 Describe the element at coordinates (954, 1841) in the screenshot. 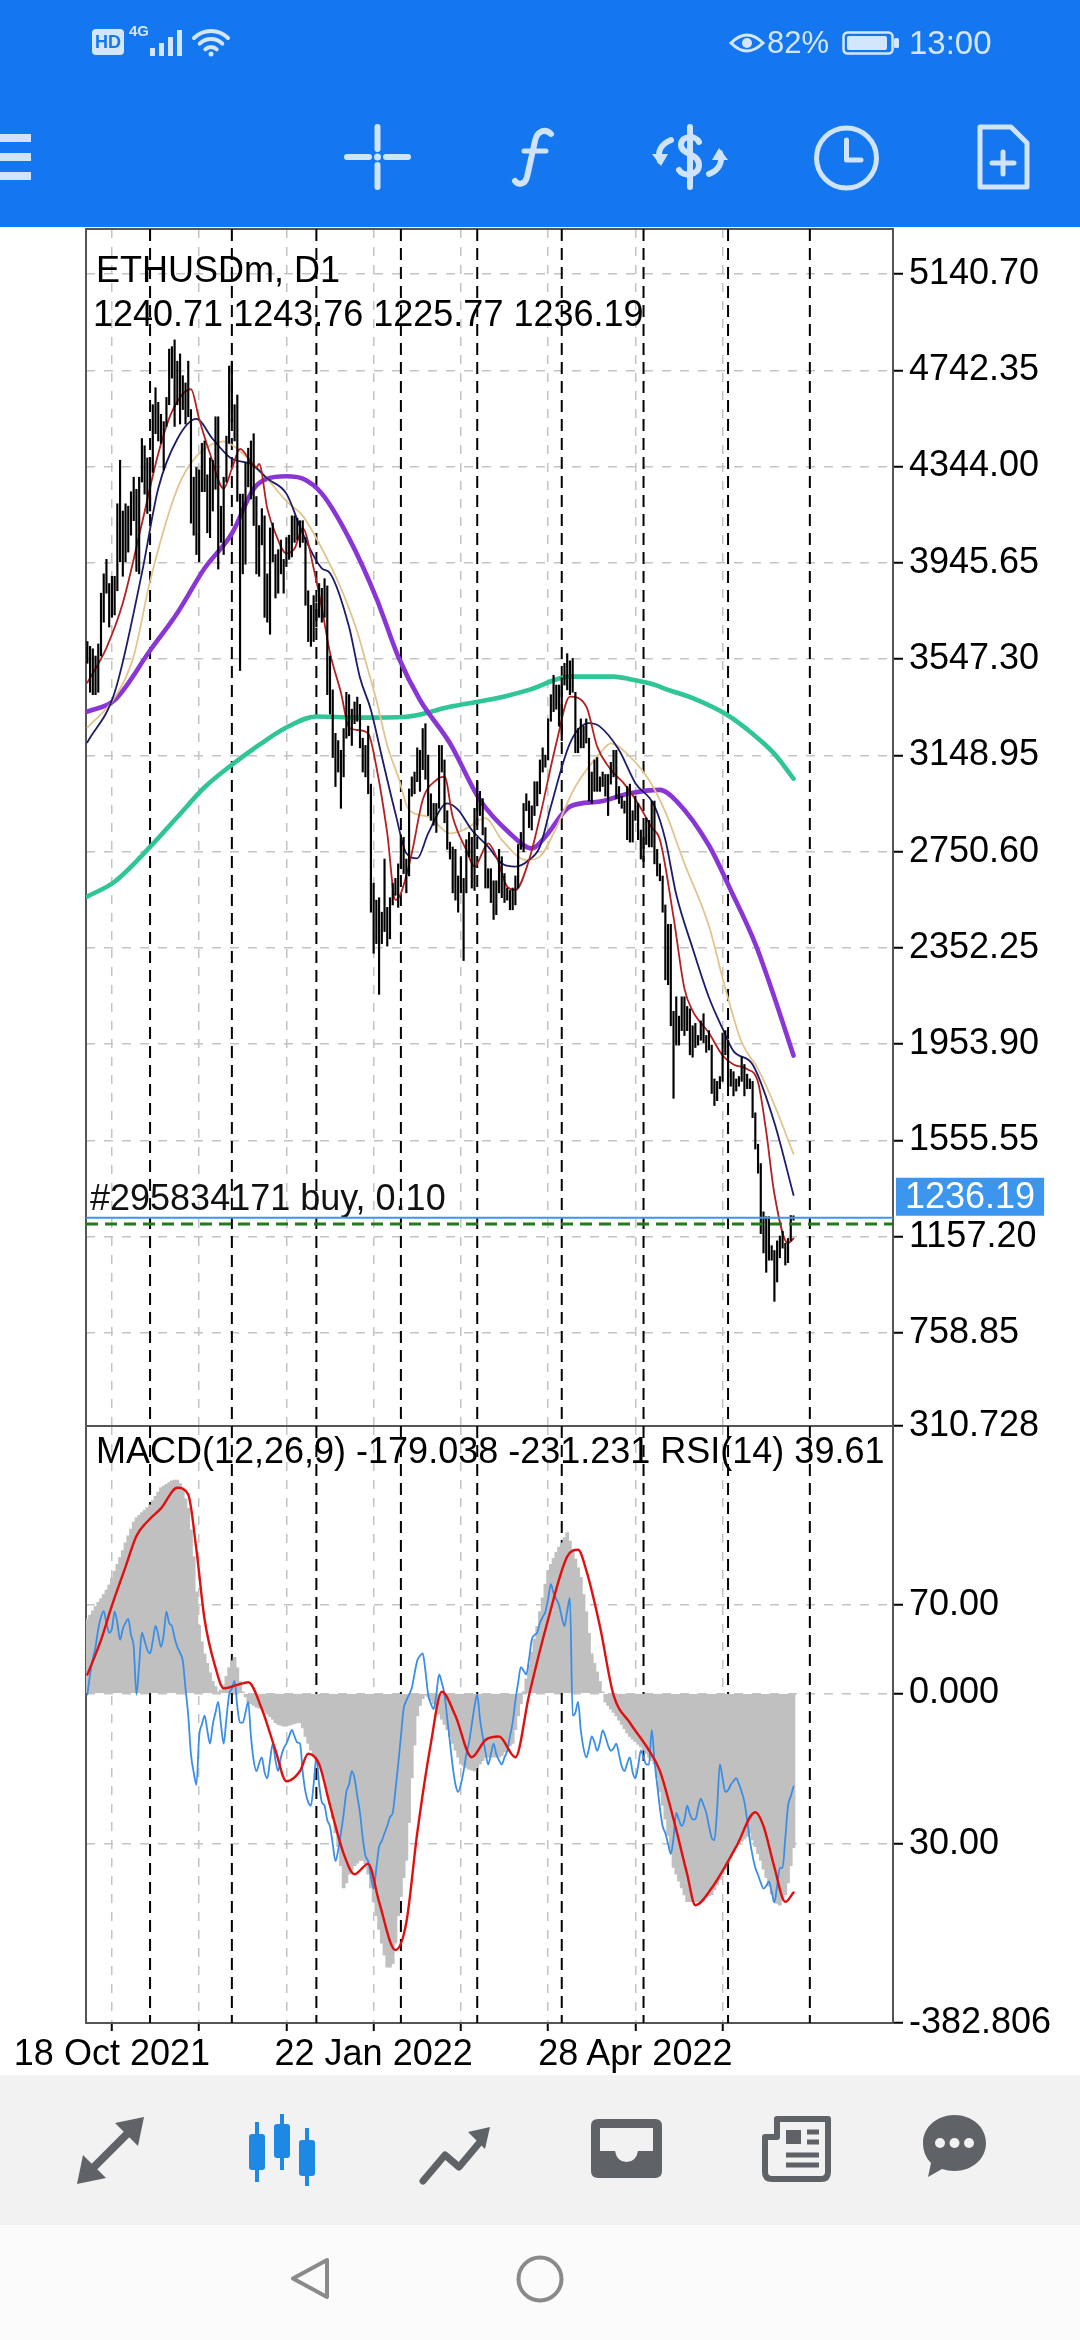

I see `y2-tick-label: 30.00` at that location.